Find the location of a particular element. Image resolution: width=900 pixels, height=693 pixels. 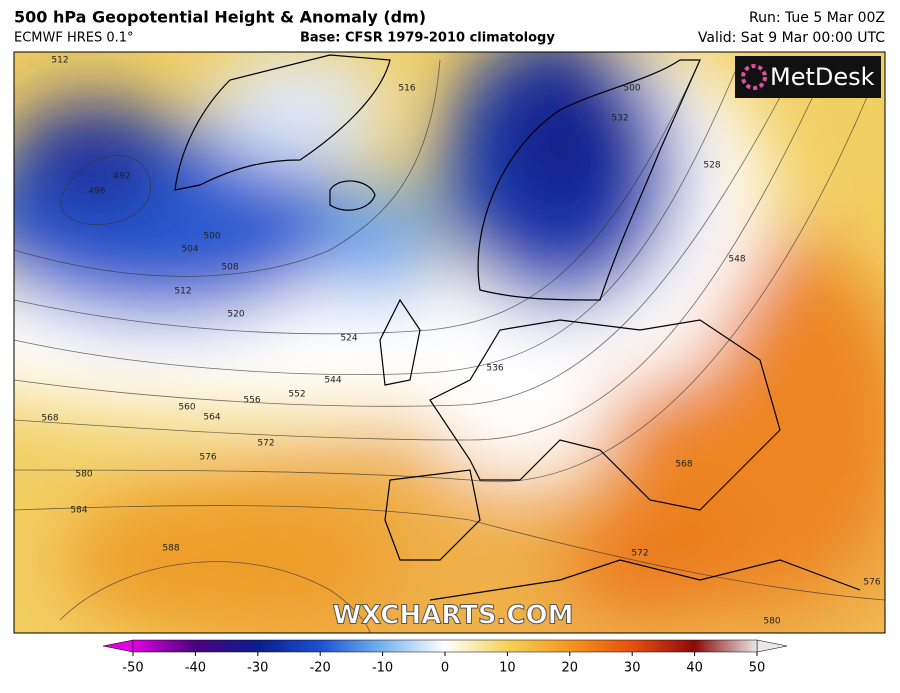

contour-label: 560 is located at coordinates (186, 408).